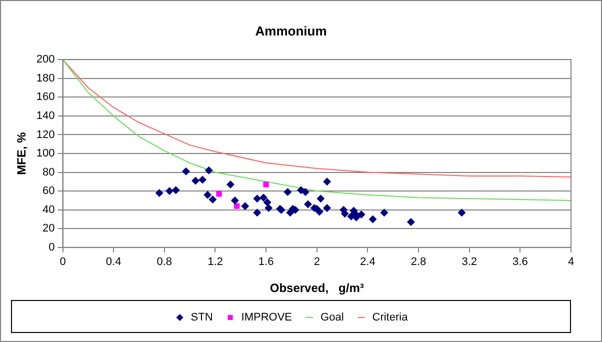  I want to click on y-tick-label: 60, so click(48, 191).